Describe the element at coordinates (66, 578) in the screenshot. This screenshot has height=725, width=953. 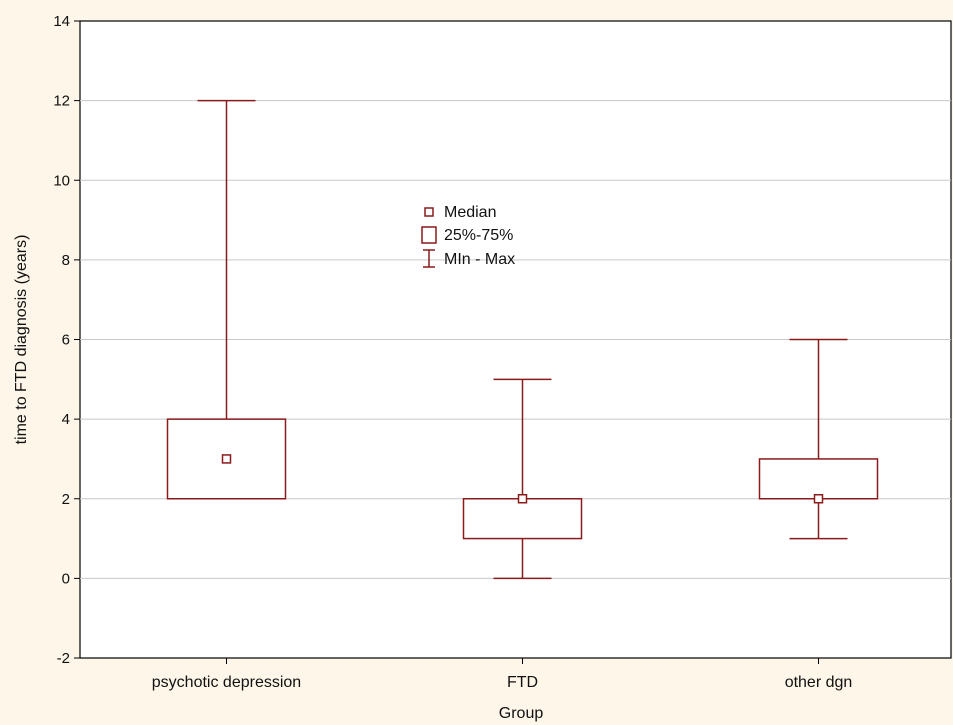
I see `y-tick-label: 0` at that location.